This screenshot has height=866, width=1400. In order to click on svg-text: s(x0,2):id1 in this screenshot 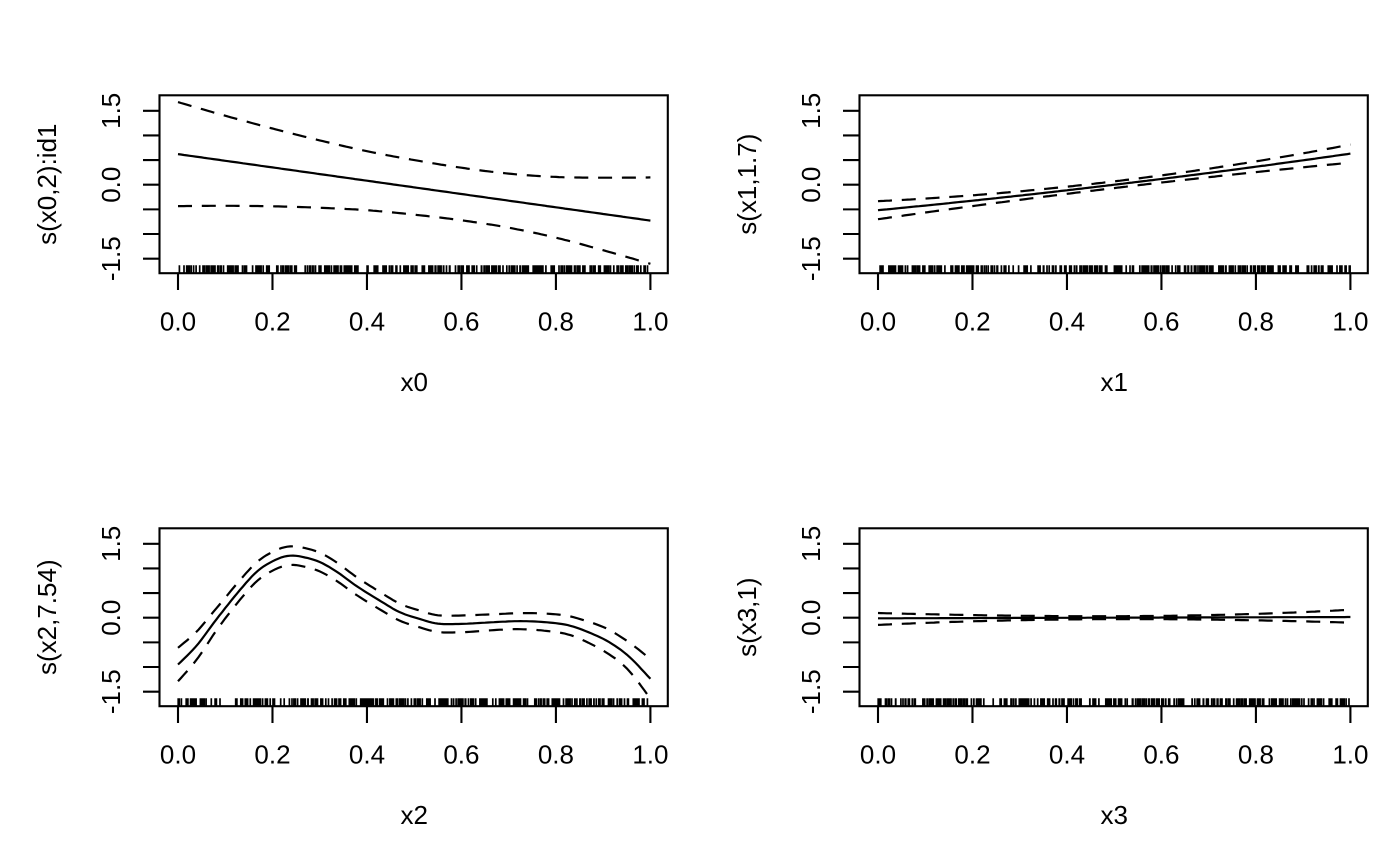, I will do `click(47, 184)`.